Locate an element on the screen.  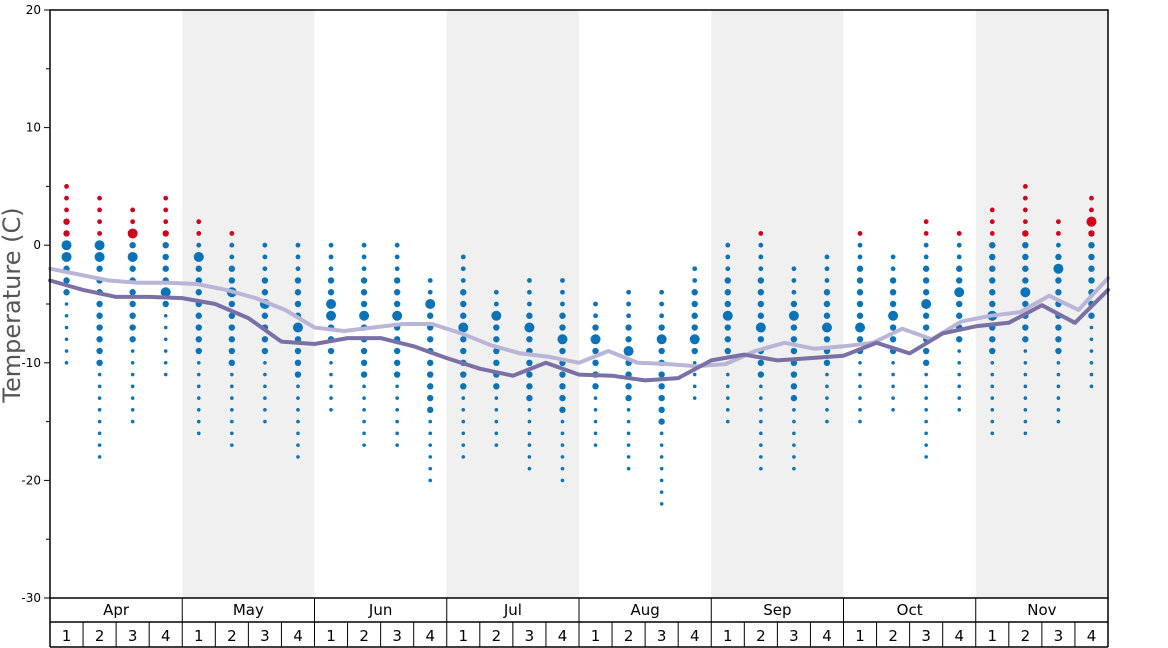
y-tick-label: 10 is located at coordinates (33, 128).